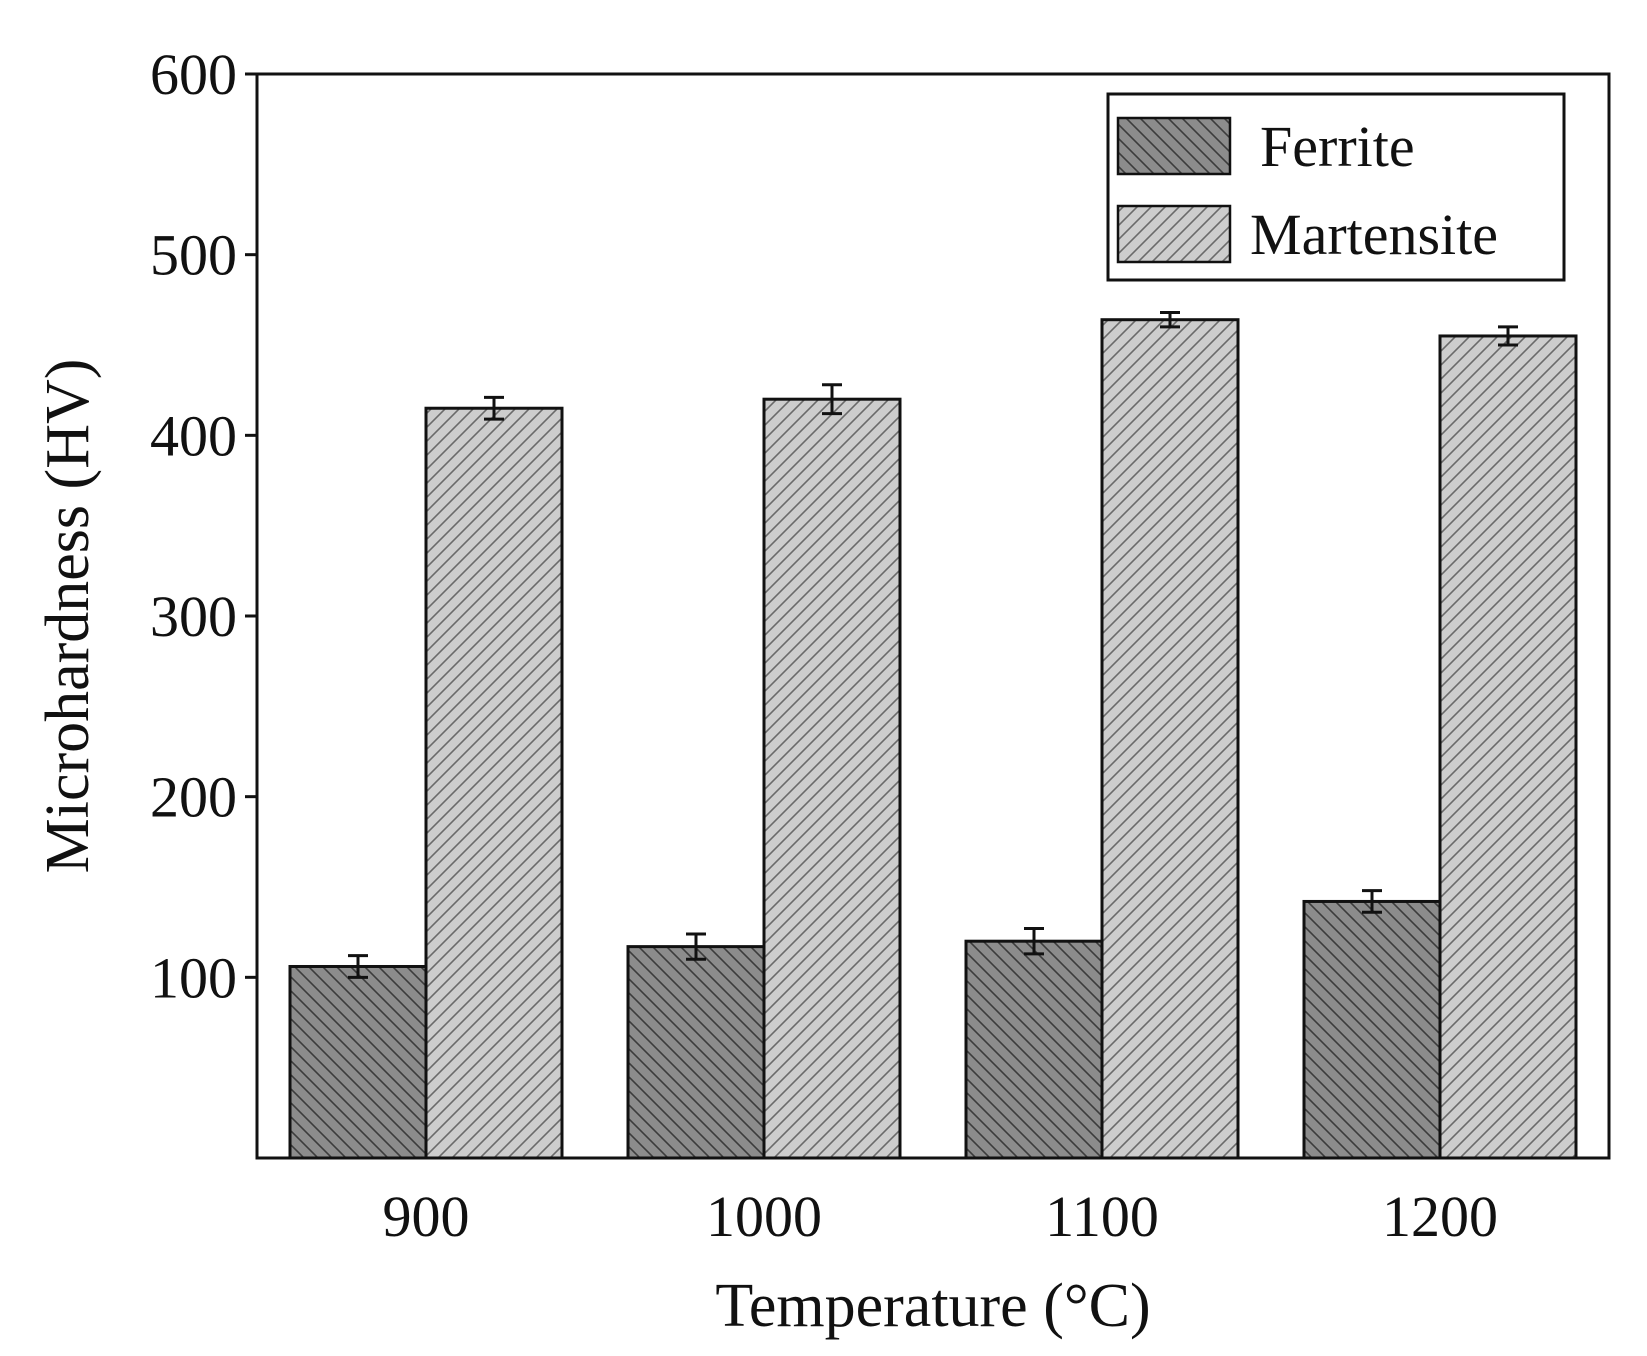 This screenshot has height=1356, width=1647. Describe the element at coordinates (764, 1216) in the screenshot. I see `x-tick-label-1000: 1000` at that location.